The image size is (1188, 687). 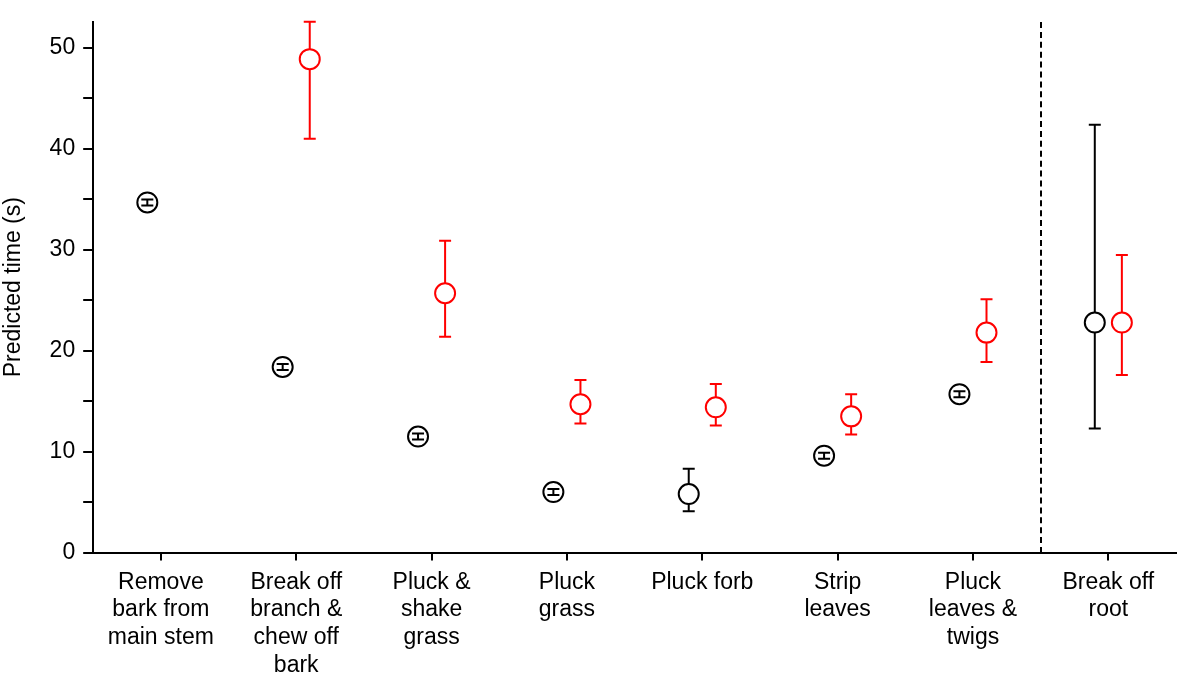 I want to click on x-tick-label: Pluck forb, so click(x=702, y=580).